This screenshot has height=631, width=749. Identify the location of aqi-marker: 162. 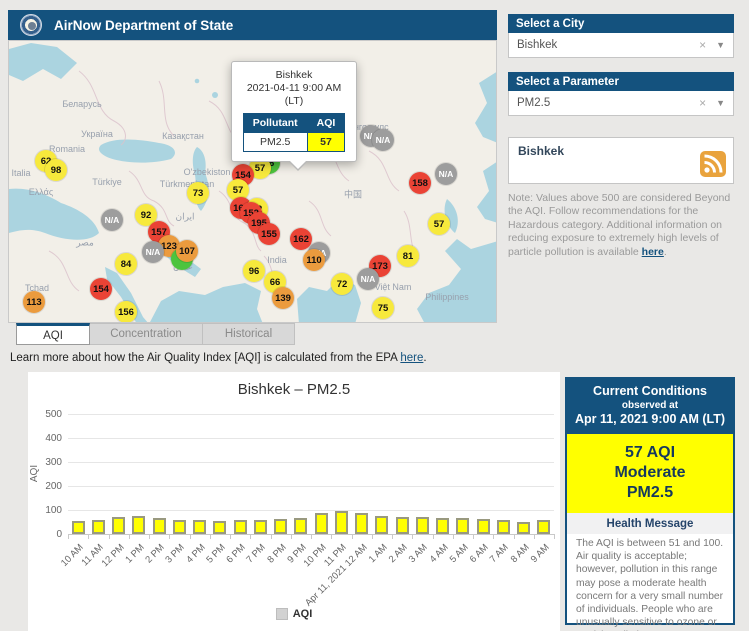
(301, 239).